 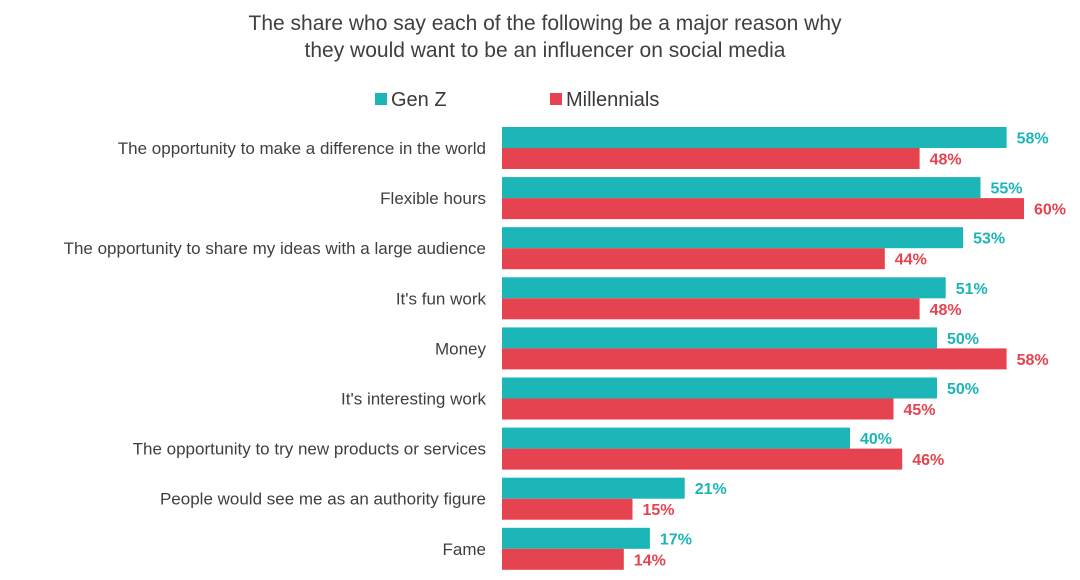 I want to click on category-label-fame: Fame, so click(x=464, y=549).